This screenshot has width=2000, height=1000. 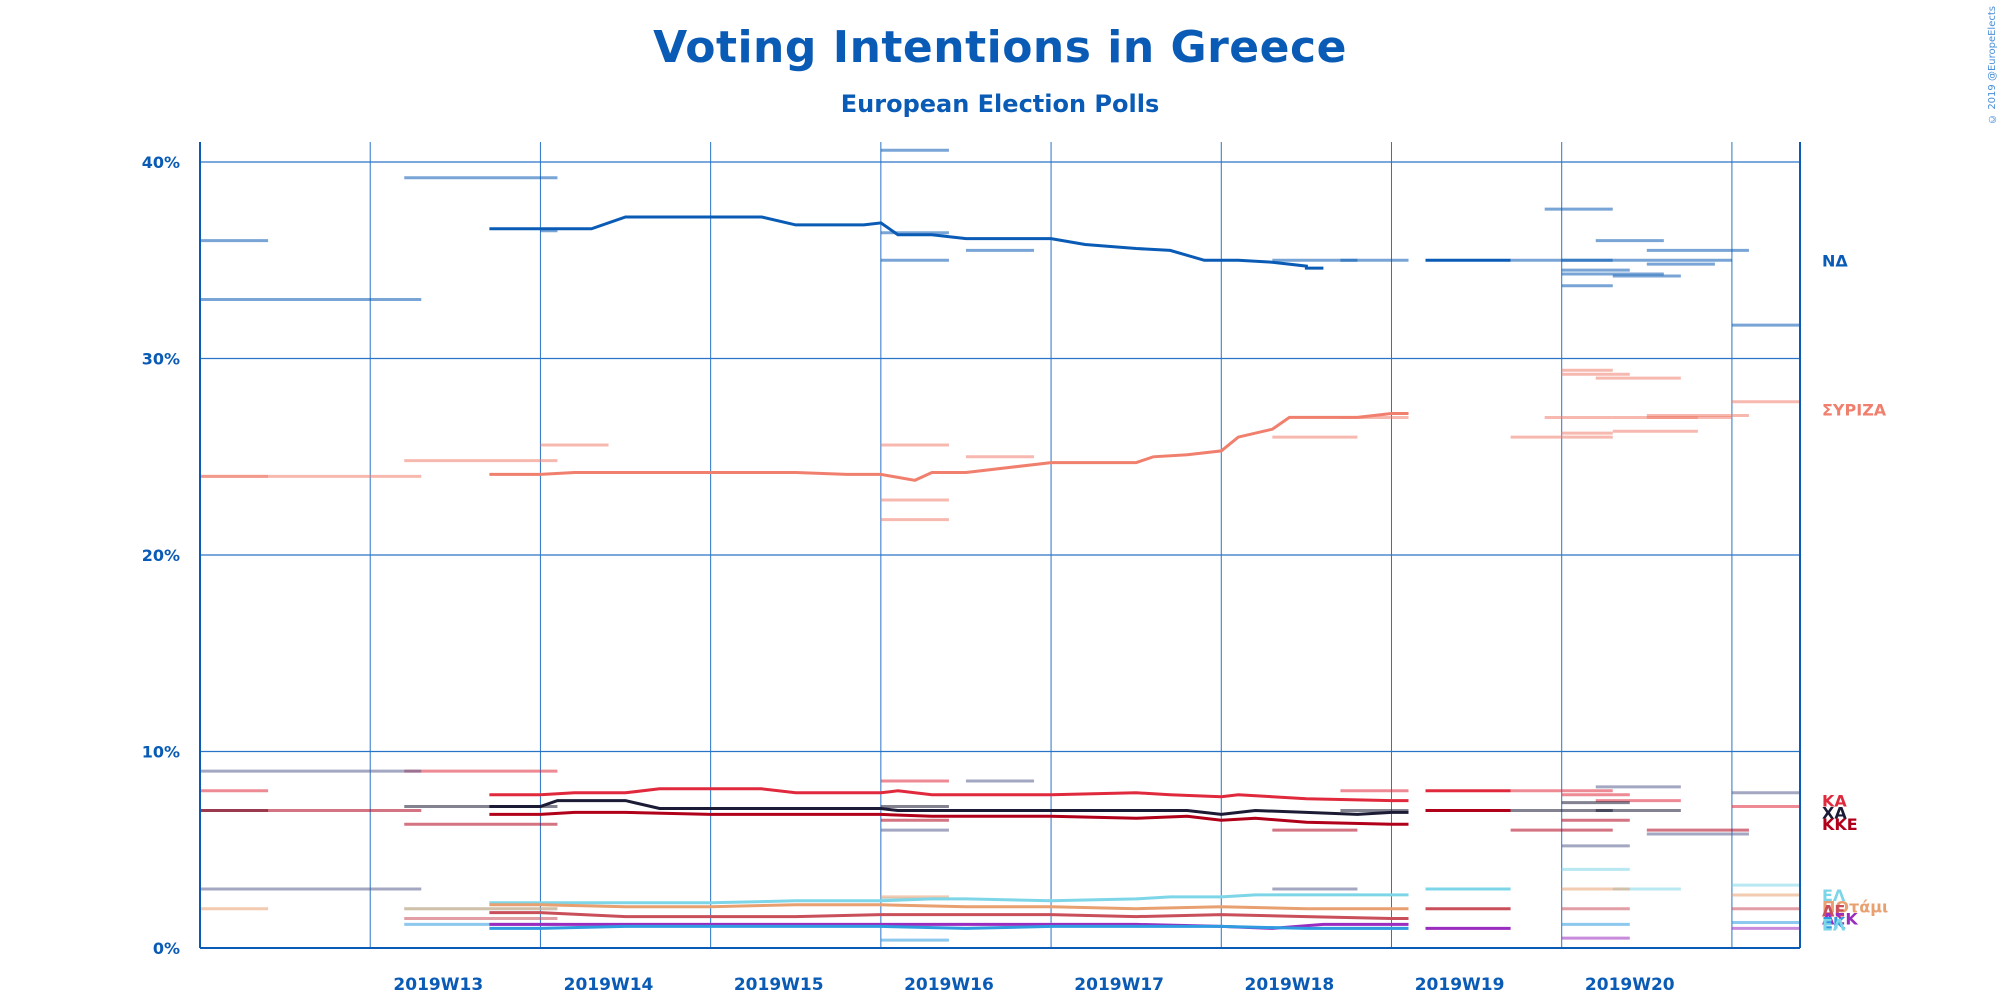 What do you see at coordinates (1289, 985) in the screenshot?
I see `x-tick-label: 2019W18` at bounding box center [1289, 985].